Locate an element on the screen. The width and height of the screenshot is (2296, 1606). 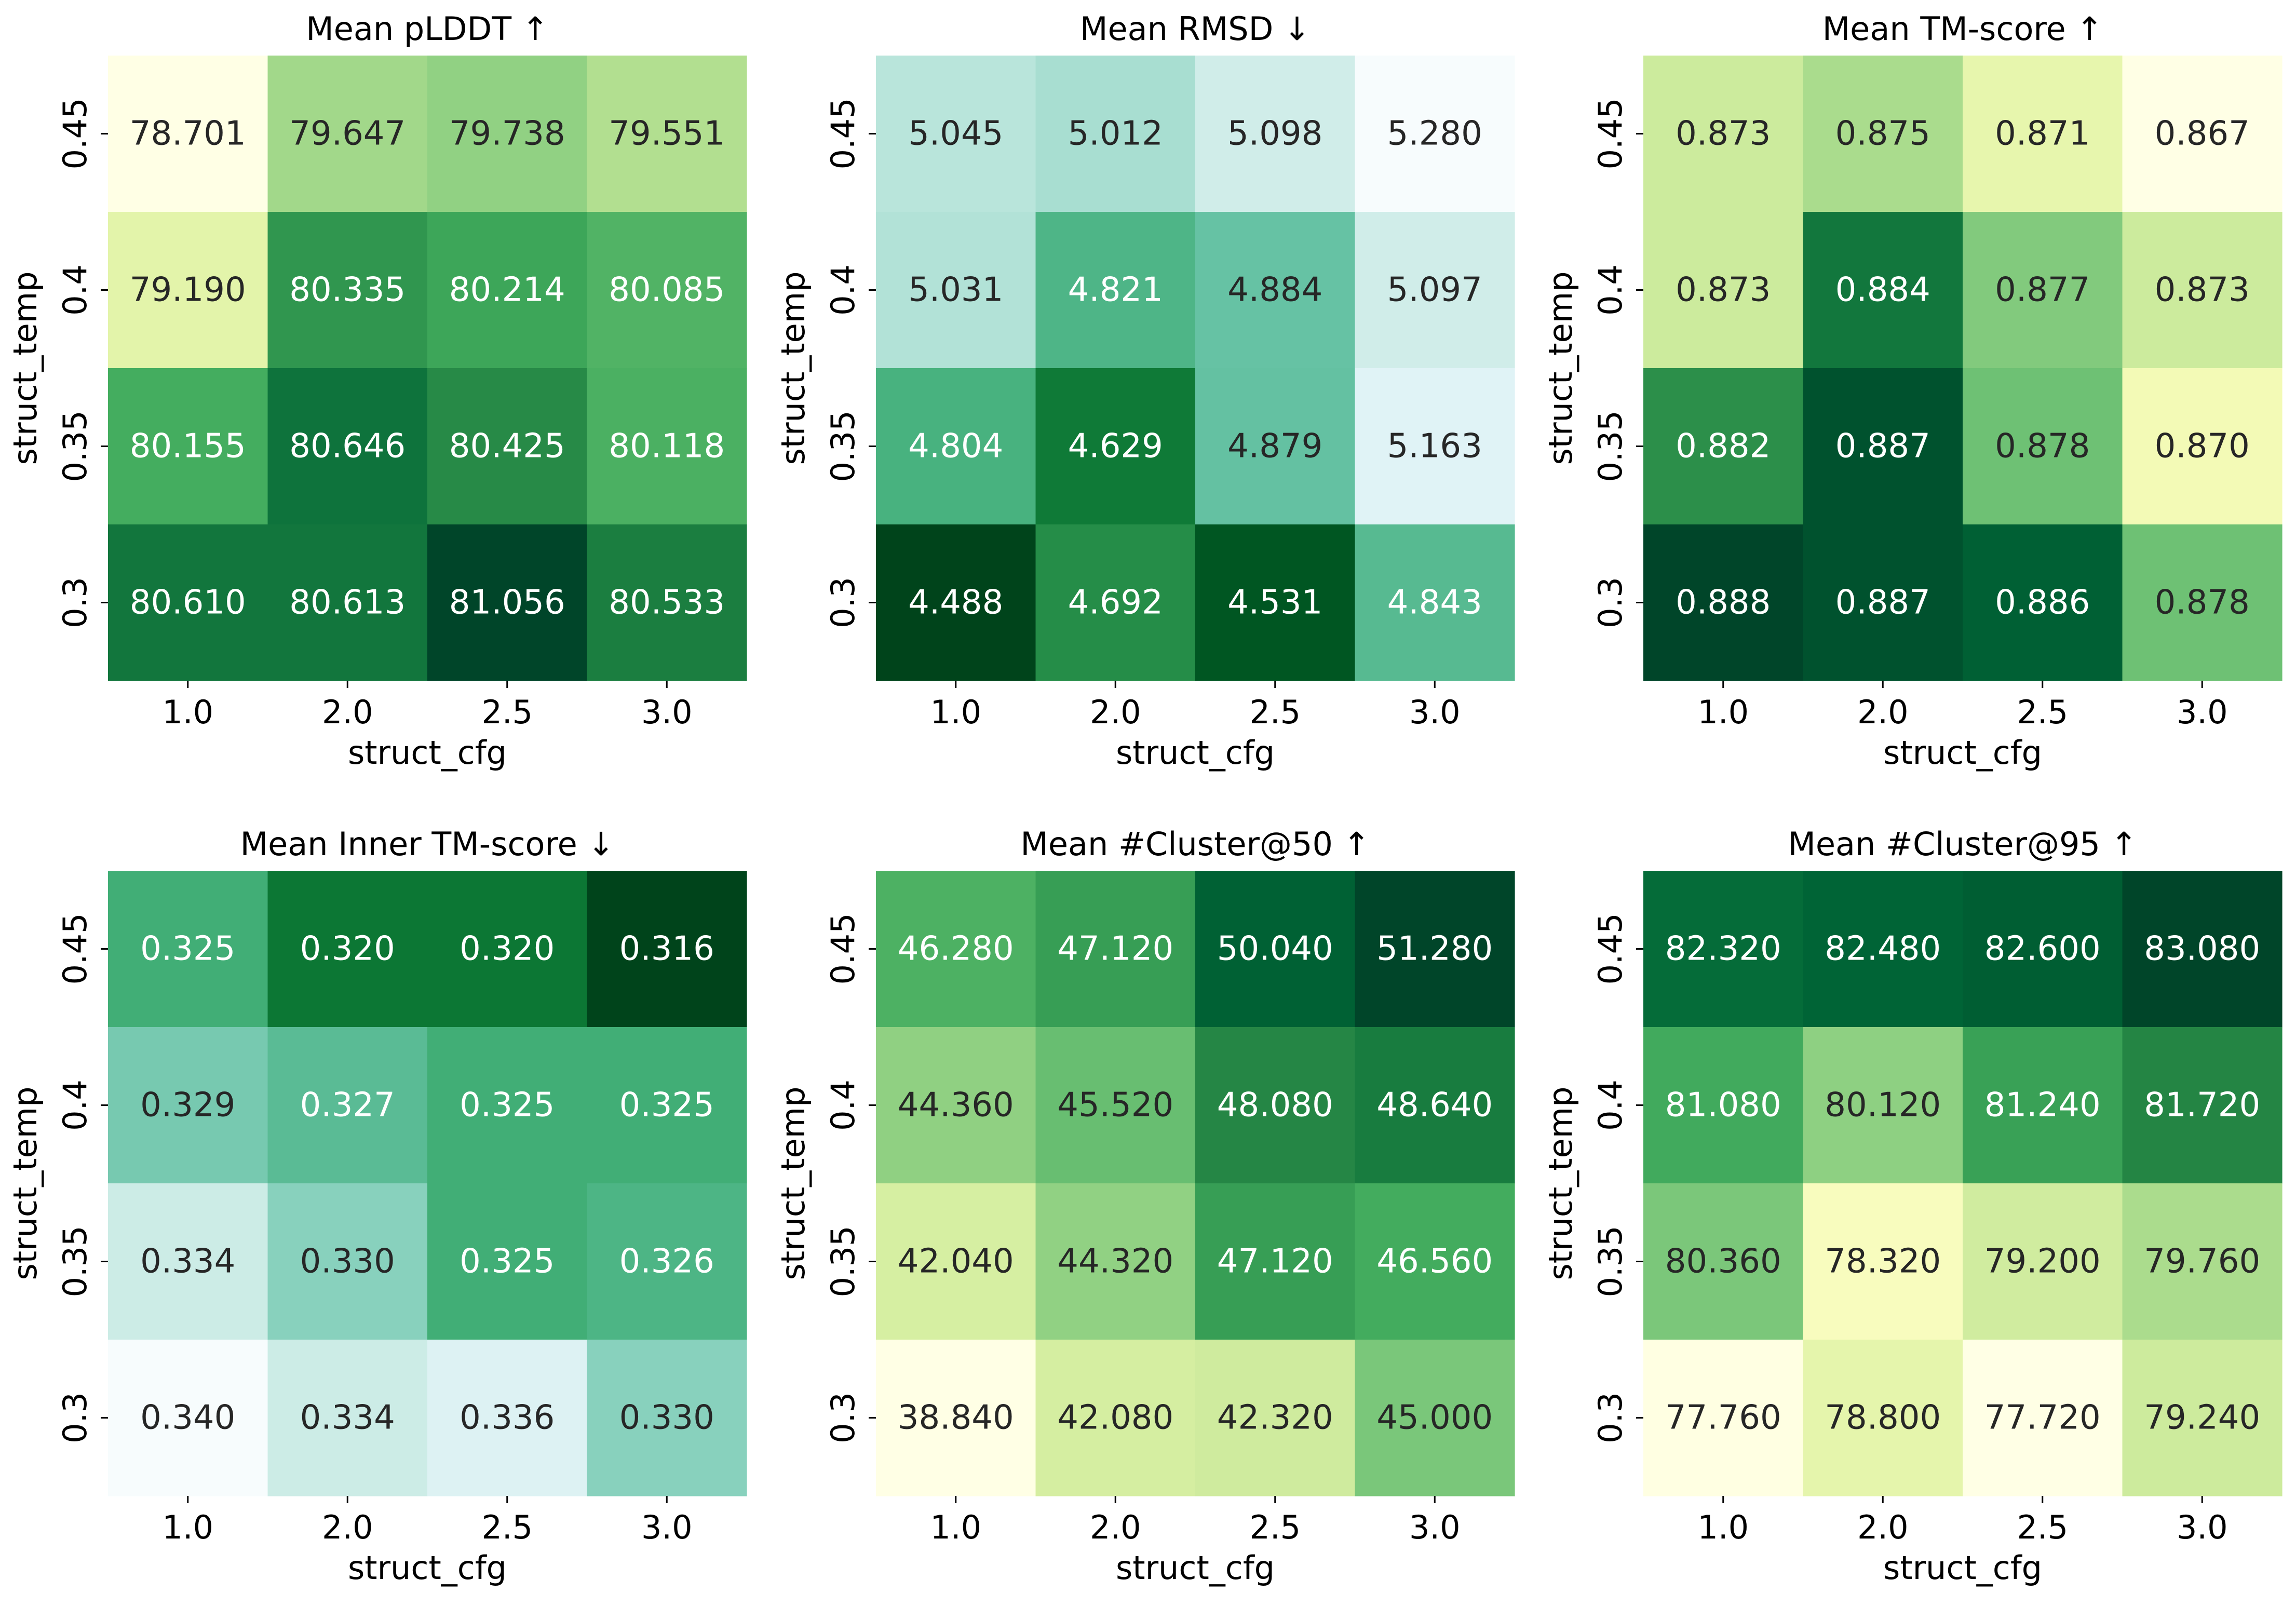
cell-value-label: 77.720 is located at coordinates (2042, 1418).